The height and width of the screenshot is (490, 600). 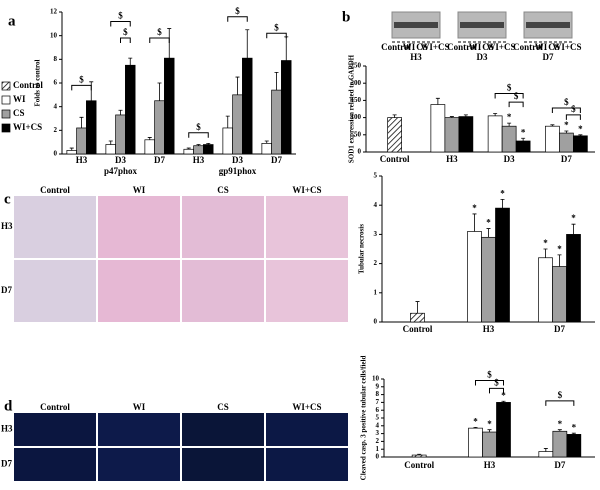 What do you see at coordinates (12, 21) in the screenshot?
I see `panel-letter: a` at bounding box center [12, 21].